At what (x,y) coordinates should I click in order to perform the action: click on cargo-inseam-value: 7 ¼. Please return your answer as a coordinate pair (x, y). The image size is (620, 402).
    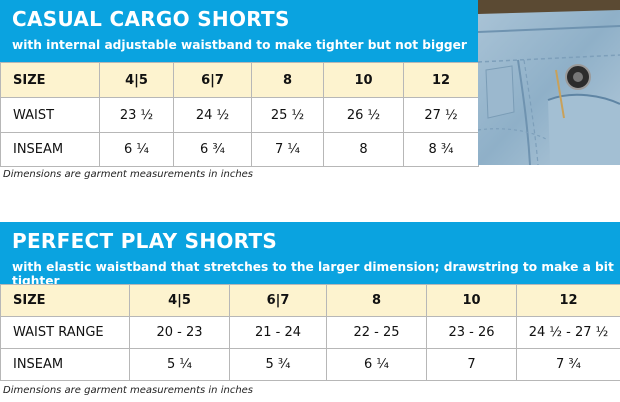
    Looking at the image, I should click on (287, 149).